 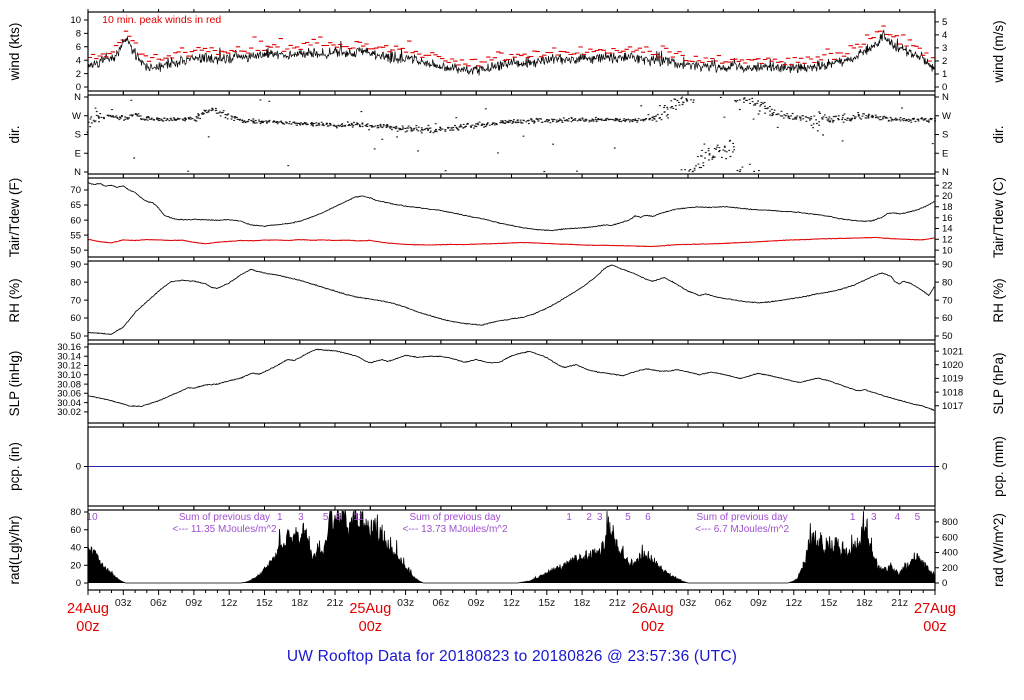 What do you see at coordinates (944, 35) in the screenshot?
I see `ytick-right-wind: 4` at bounding box center [944, 35].